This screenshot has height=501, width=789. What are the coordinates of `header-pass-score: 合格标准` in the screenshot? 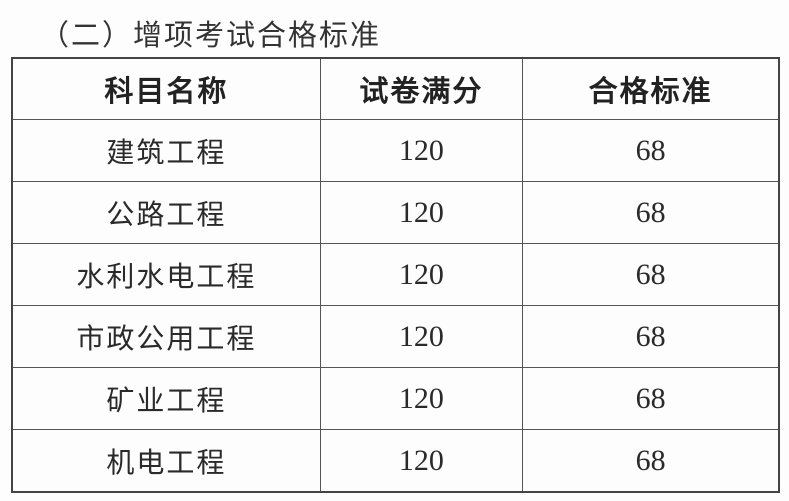 It's located at (651, 88).